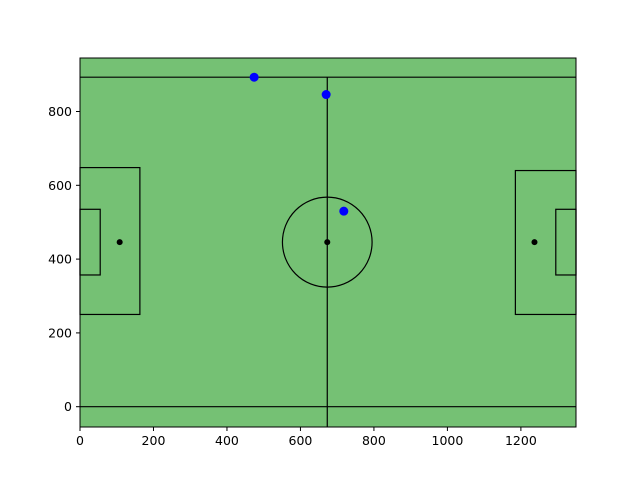  What do you see at coordinates (534, 242) in the screenshot?
I see `right-penalty-spot` at bounding box center [534, 242].